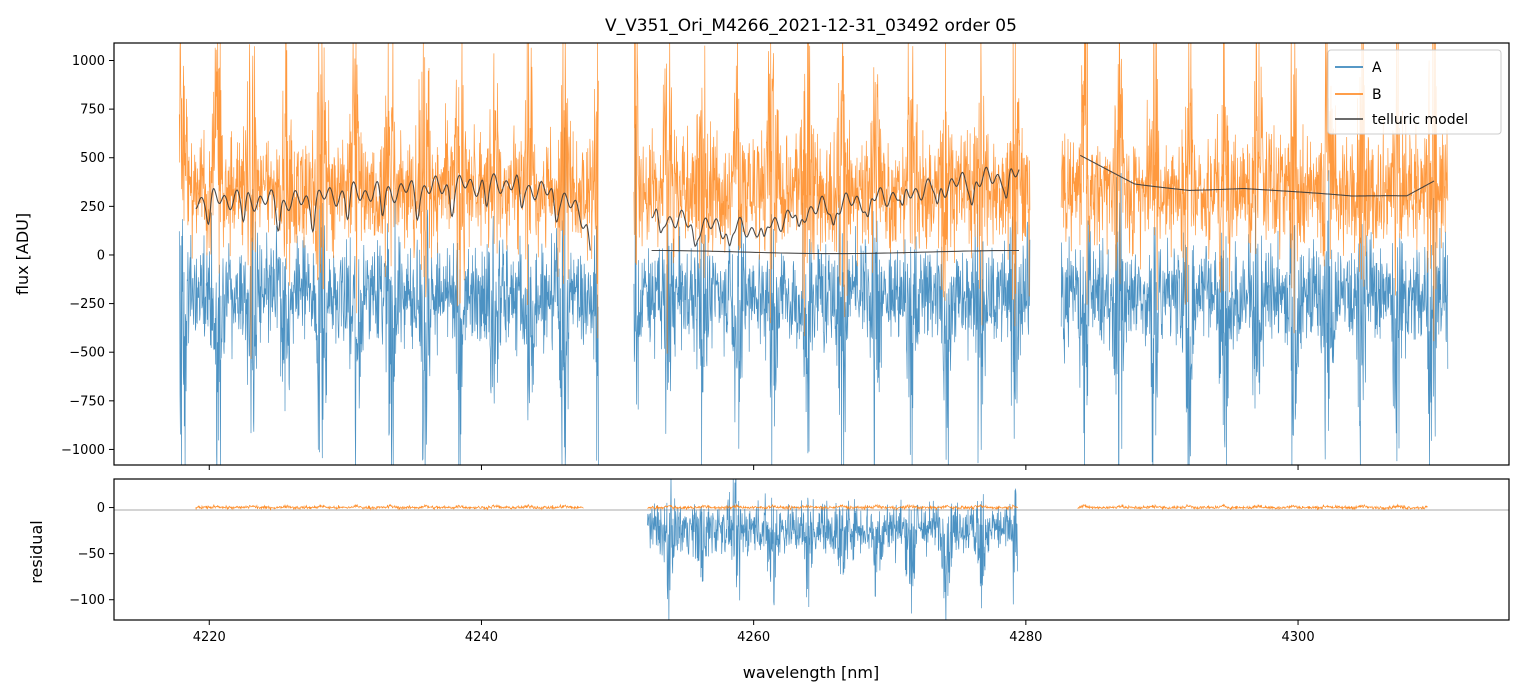 Image resolution: width=1523 pixels, height=696 pixels. I want to click on main-y-tick-label: 500, so click(92, 158).